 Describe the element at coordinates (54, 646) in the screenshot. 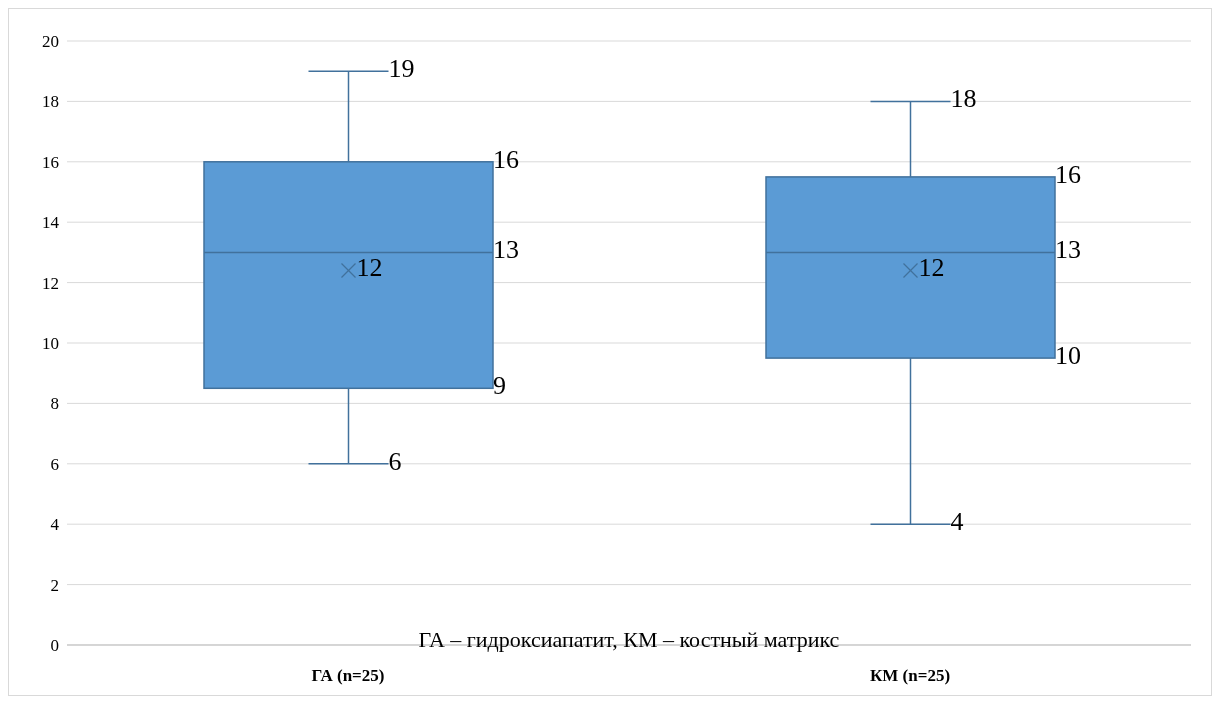

I see `y-tick-label: 0` at that location.